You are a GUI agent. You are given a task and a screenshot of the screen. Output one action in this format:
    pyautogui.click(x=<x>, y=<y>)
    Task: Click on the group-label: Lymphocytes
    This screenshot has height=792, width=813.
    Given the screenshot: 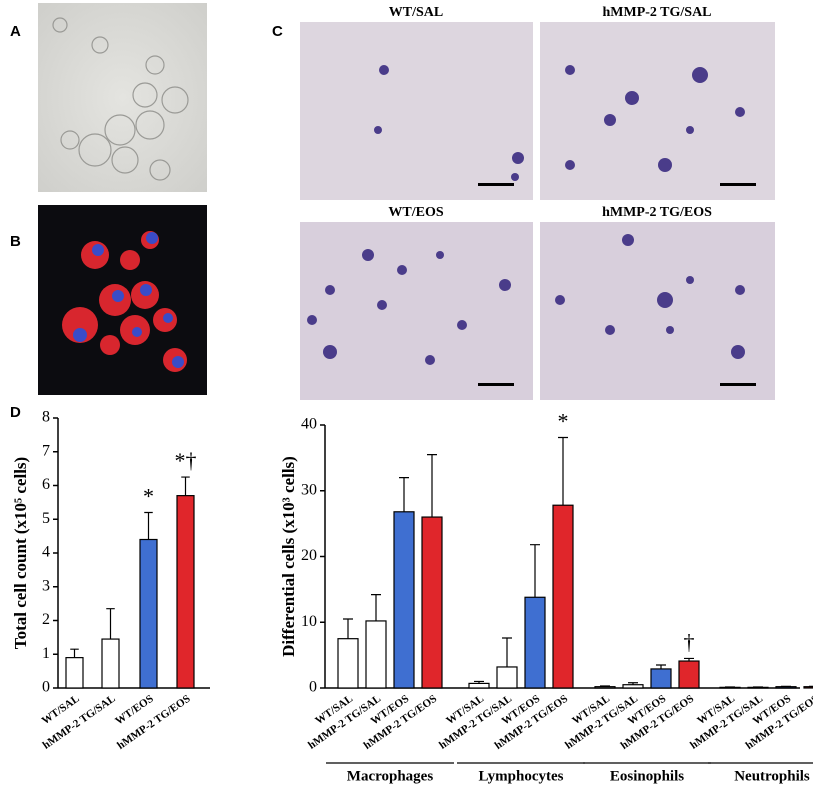 What is the action you would take?
    pyautogui.click(x=520, y=776)
    